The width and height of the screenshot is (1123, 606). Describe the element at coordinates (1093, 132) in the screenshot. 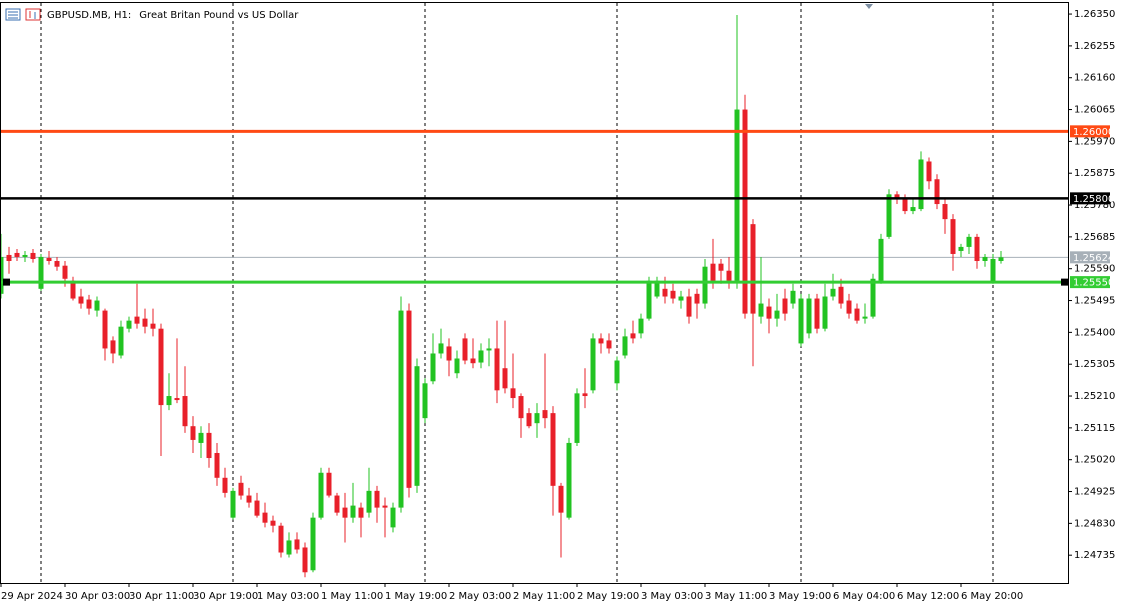

I see `price-level-label: 1.26000` at that location.